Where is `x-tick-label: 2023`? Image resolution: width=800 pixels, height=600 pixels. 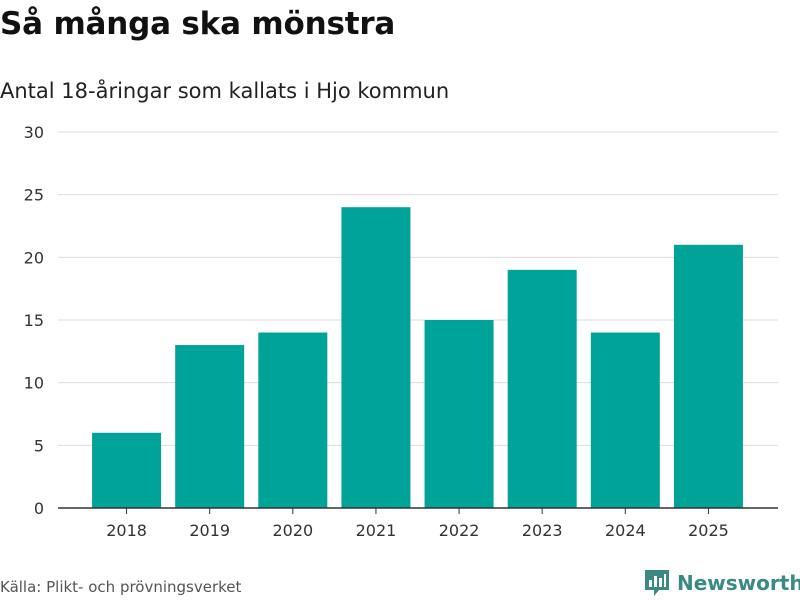
x-tick-label: 2023 is located at coordinates (542, 530).